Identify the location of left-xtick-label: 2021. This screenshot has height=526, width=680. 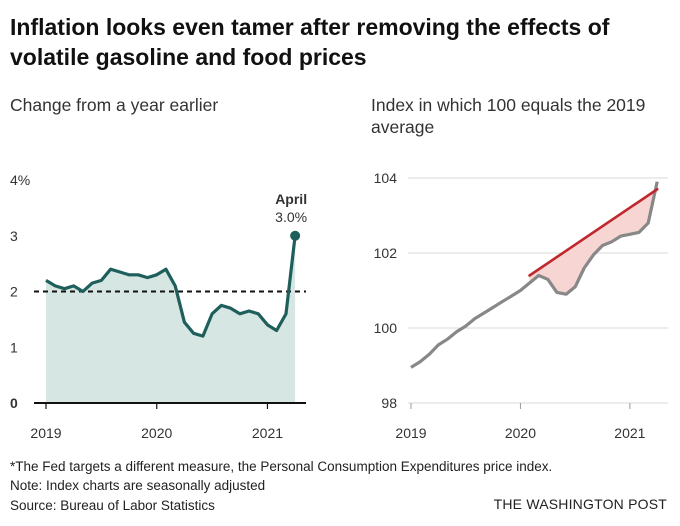
(267, 433).